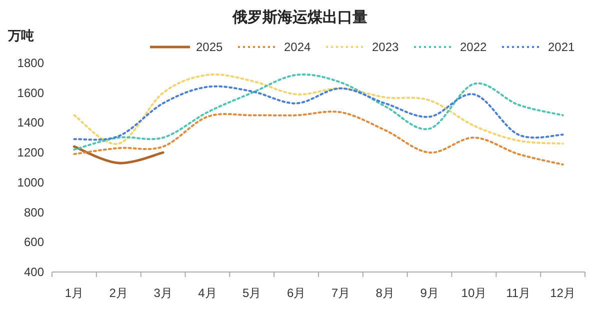  What do you see at coordinates (20, 35) in the screenshot?
I see `y-axis-title: 万吨` at bounding box center [20, 35].